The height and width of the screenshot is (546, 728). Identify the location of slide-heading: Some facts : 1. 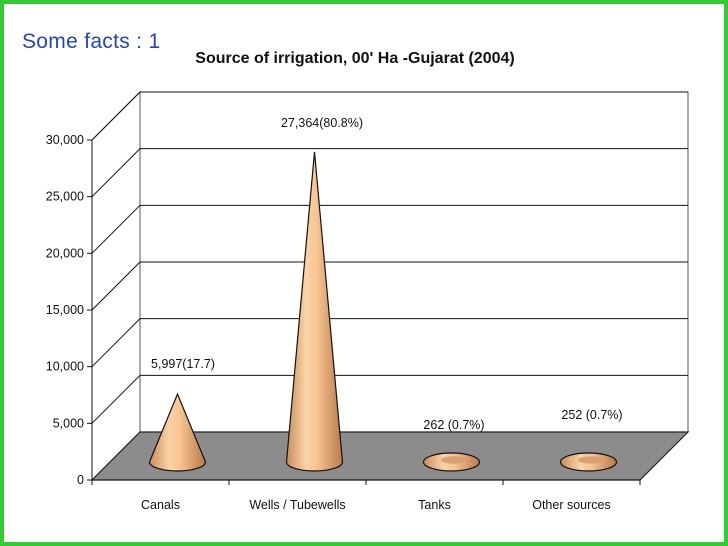
(91, 41).